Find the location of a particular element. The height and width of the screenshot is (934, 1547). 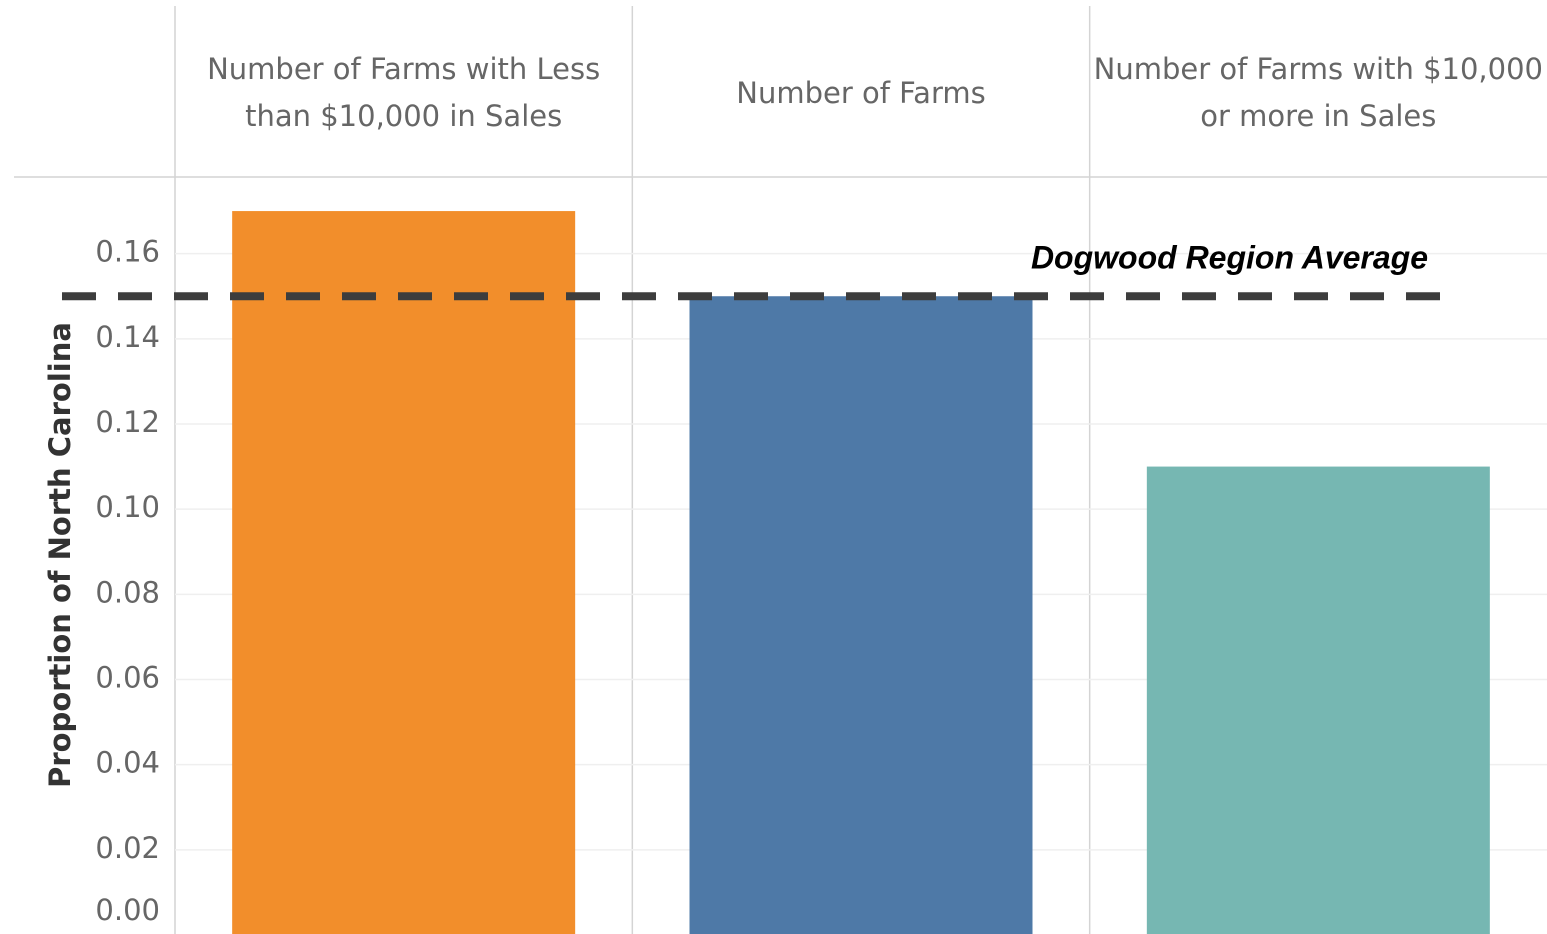

column-header: Number of Farms is located at coordinates (861, 92).